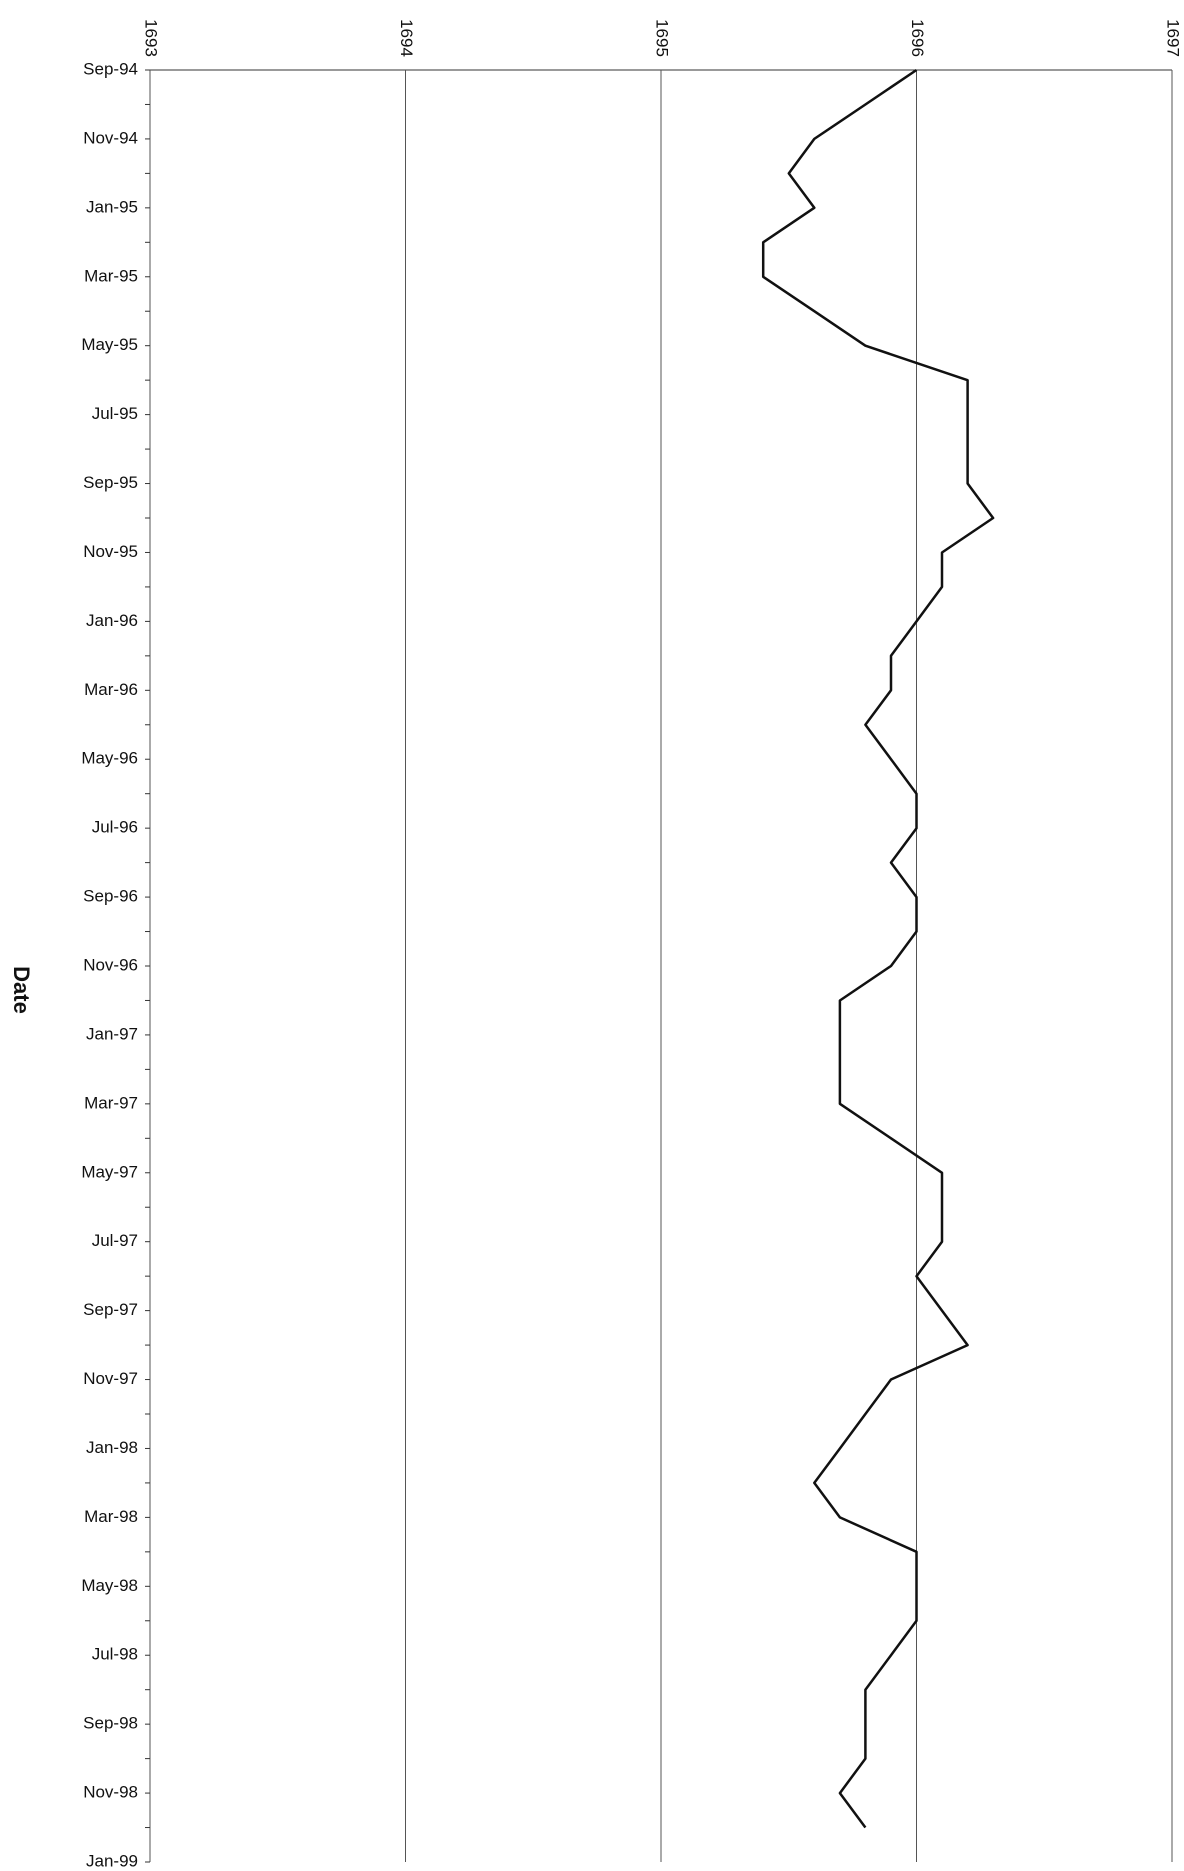 This screenshot has height=1871, width=1184. What do you see at coordinates (111, 1516) in the screenshot?
I see `y-tick-label: Mar-98` at bounding box center [111, 1516].